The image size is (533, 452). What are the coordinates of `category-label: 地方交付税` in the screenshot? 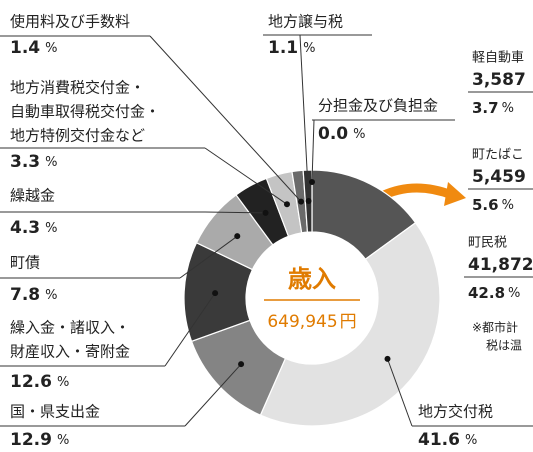 It's located at (455, 412).